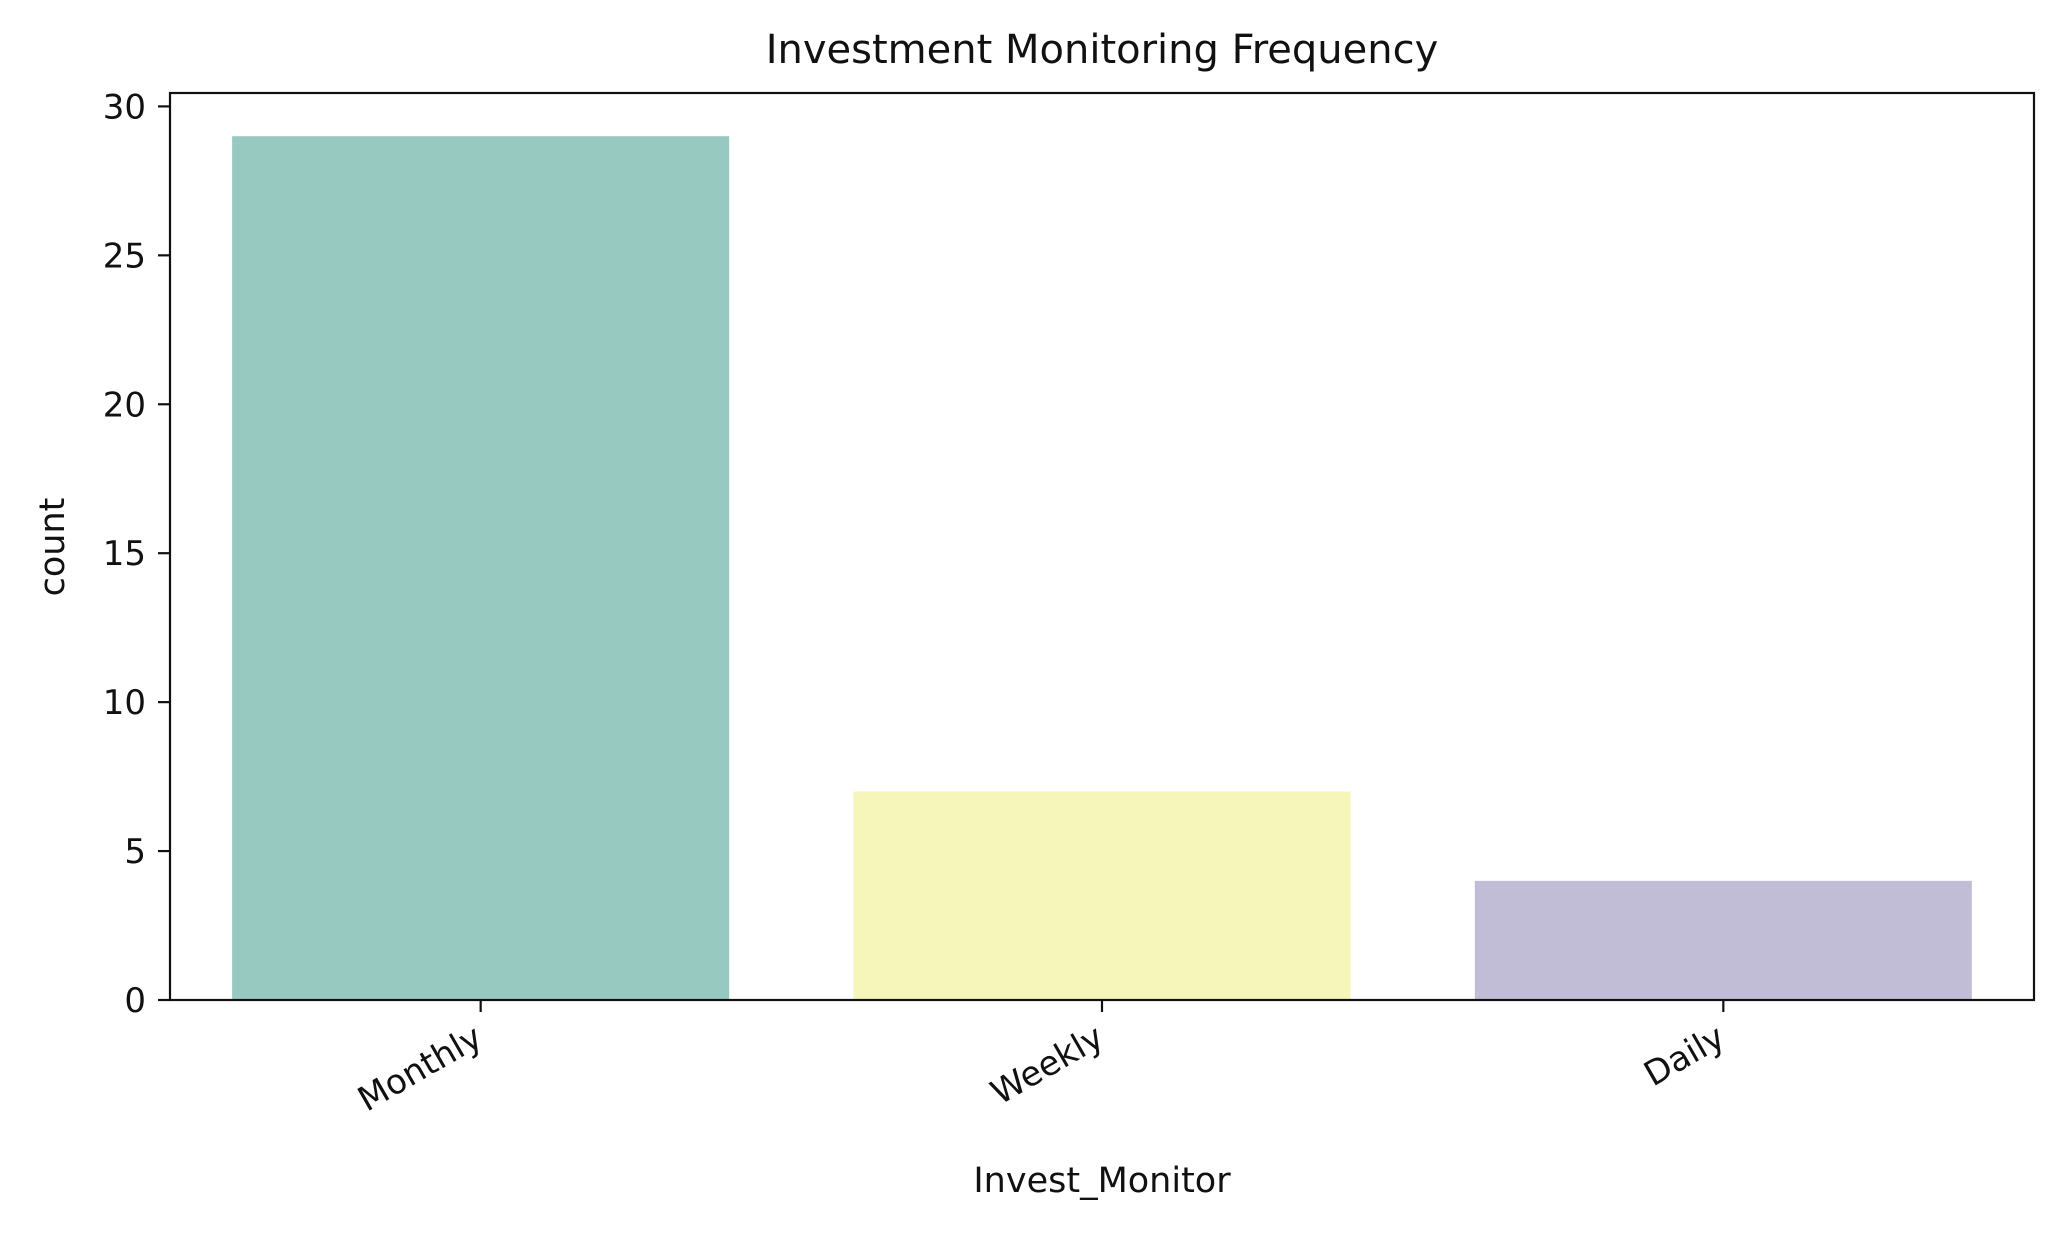  What do you see at coordinates (124, 256) in the screenshot?
I see `y-tick-label-25: 25` at bounding box center [124, 256].